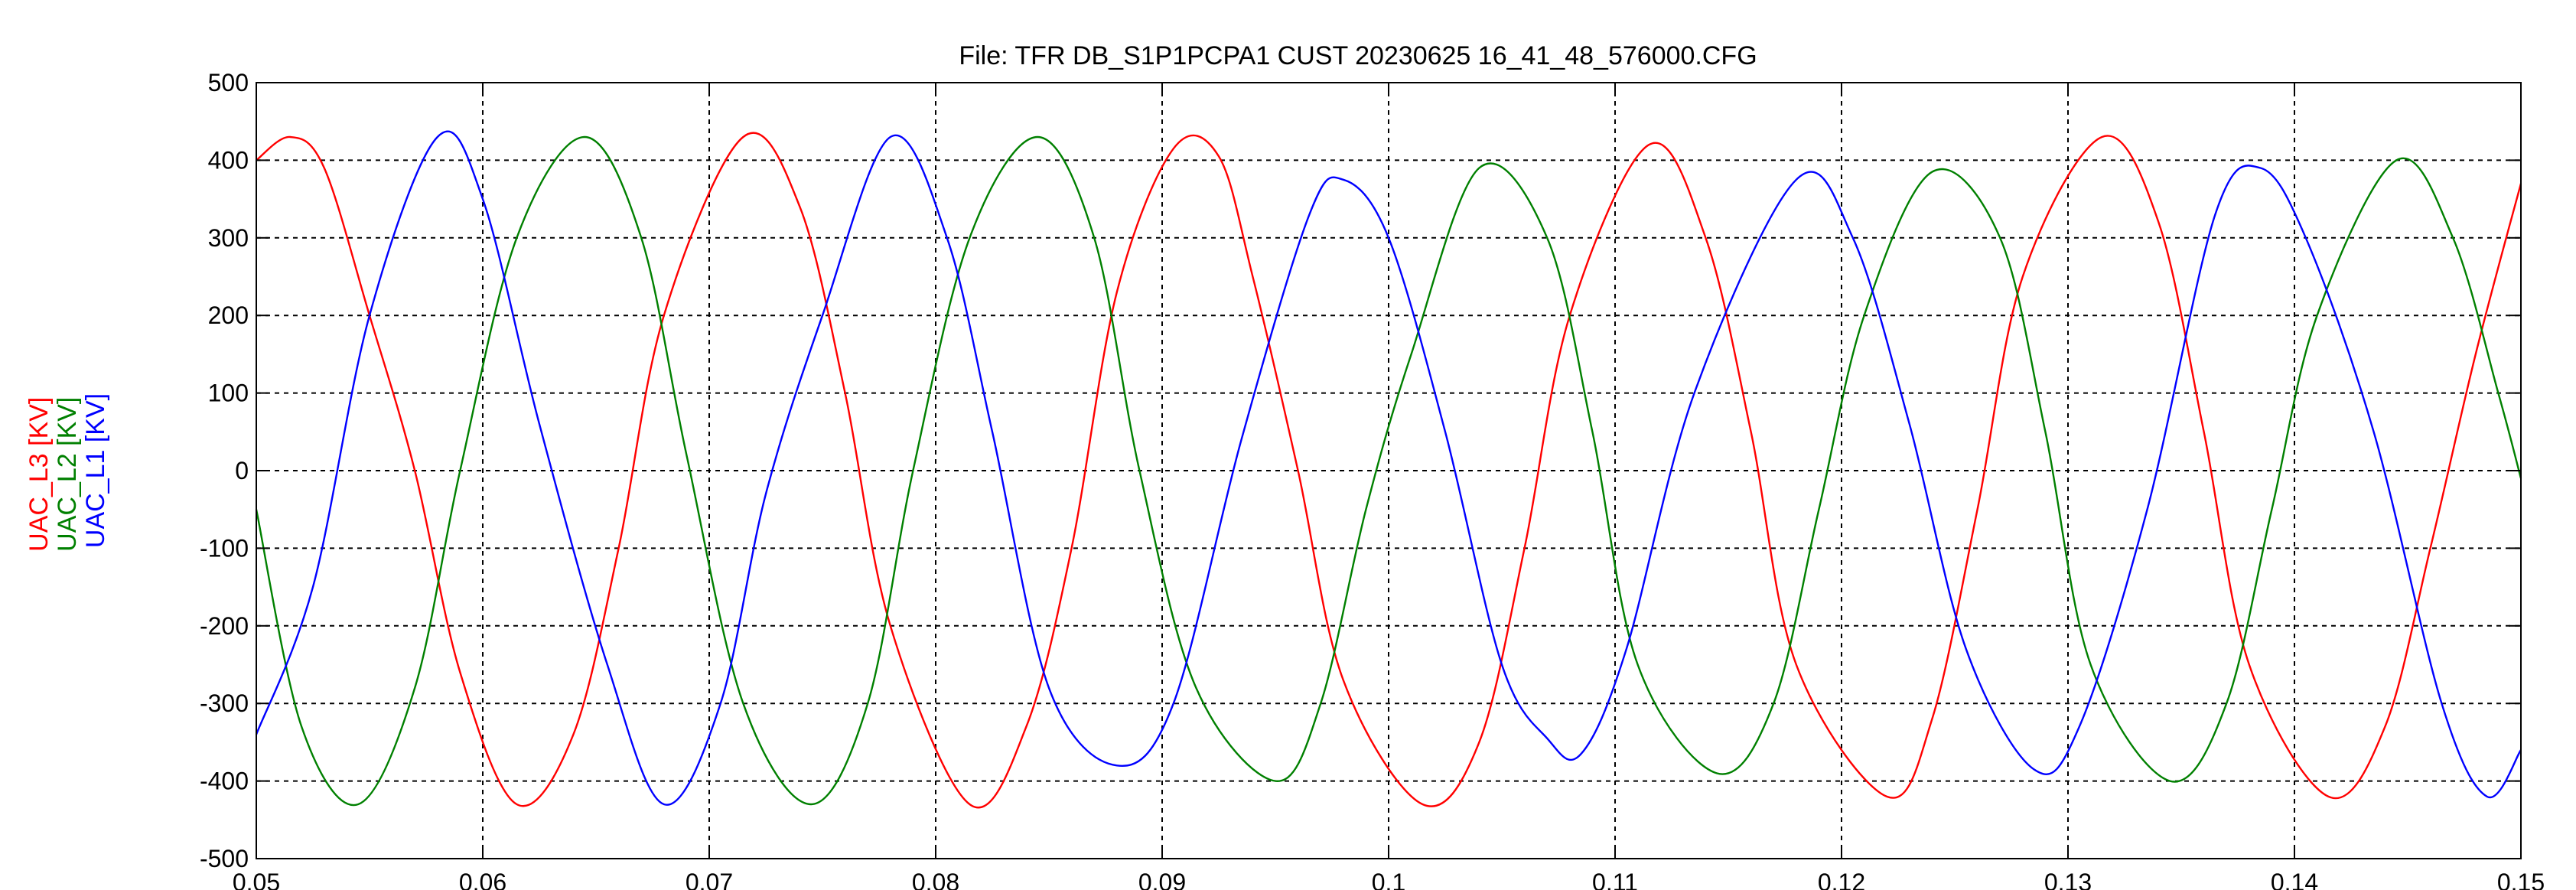 This screenshot has height=890, width=2576. What do you see at coordinates (229, 316) in the screenshot?
I see `y-tick-label: 200` at bounding box center [229, 316].